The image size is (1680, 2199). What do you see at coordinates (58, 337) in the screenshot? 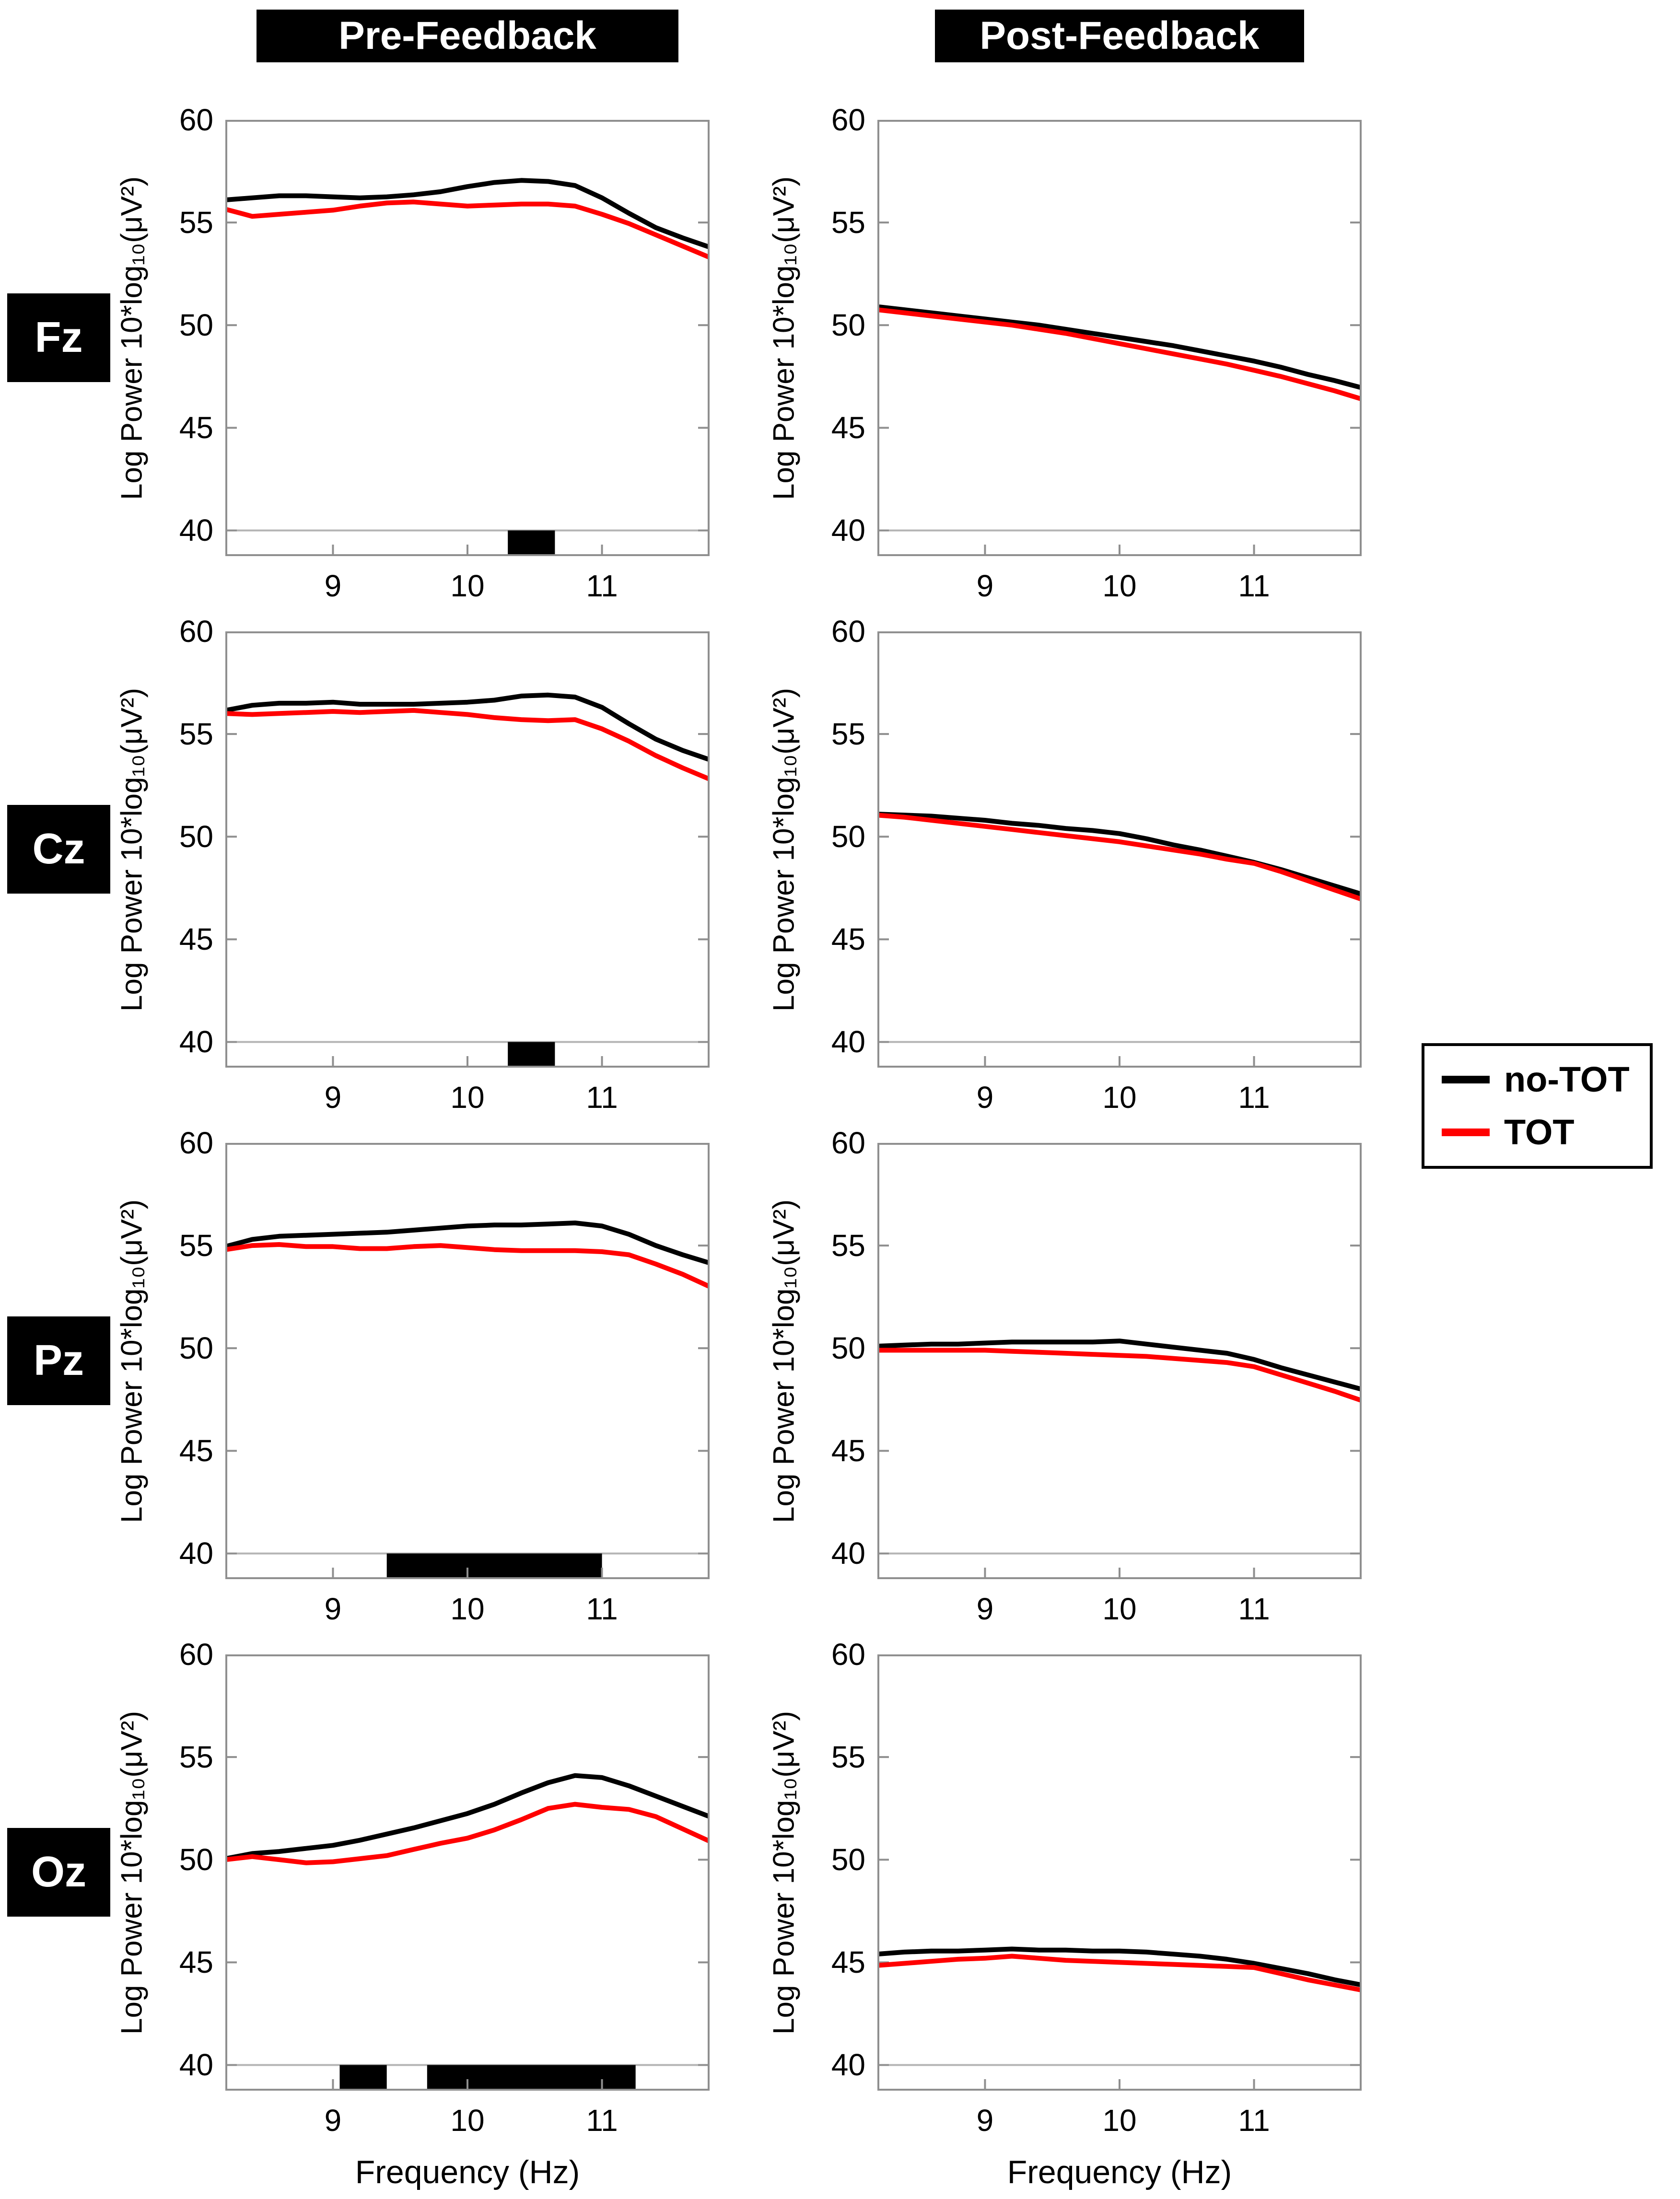
I see `row-label-fz: Fz` at bounding box center [58, 337].